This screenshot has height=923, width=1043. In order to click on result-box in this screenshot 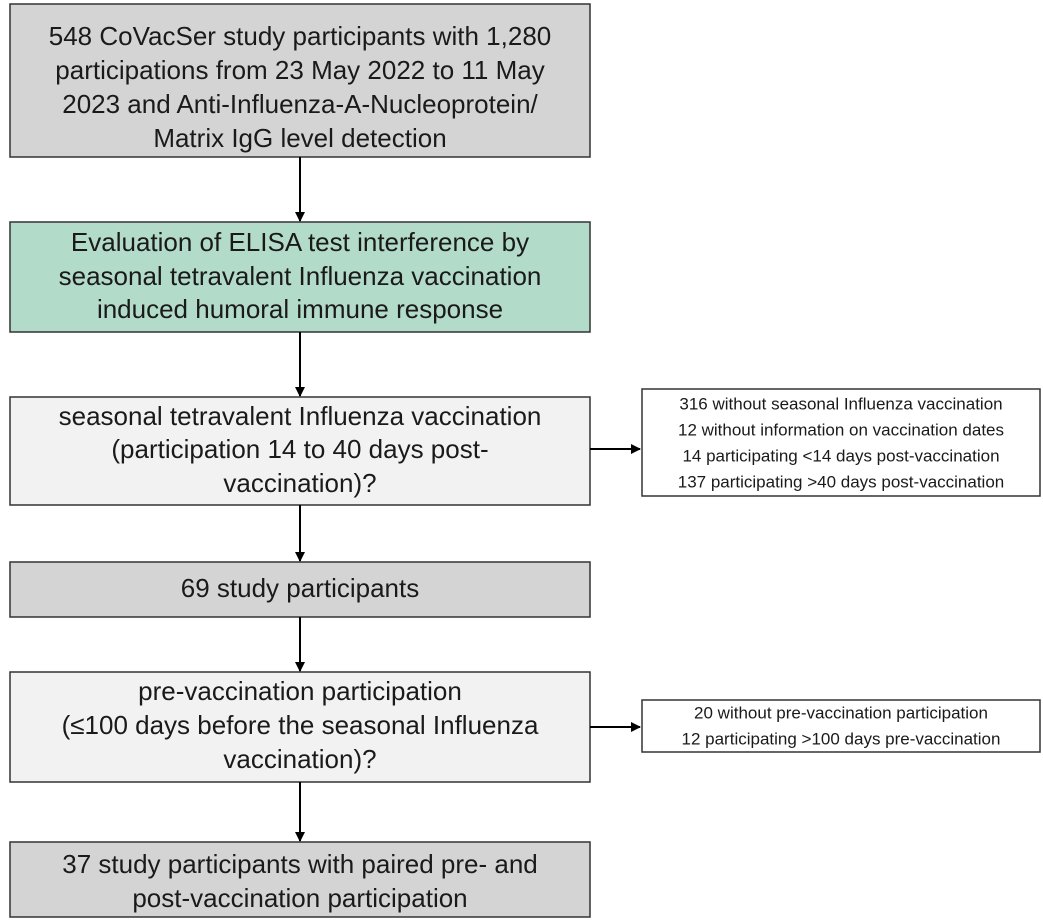, I will do `click(300, 589)`.